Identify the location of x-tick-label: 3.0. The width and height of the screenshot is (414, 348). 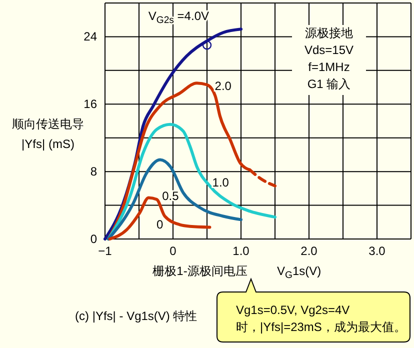
(377, 251).